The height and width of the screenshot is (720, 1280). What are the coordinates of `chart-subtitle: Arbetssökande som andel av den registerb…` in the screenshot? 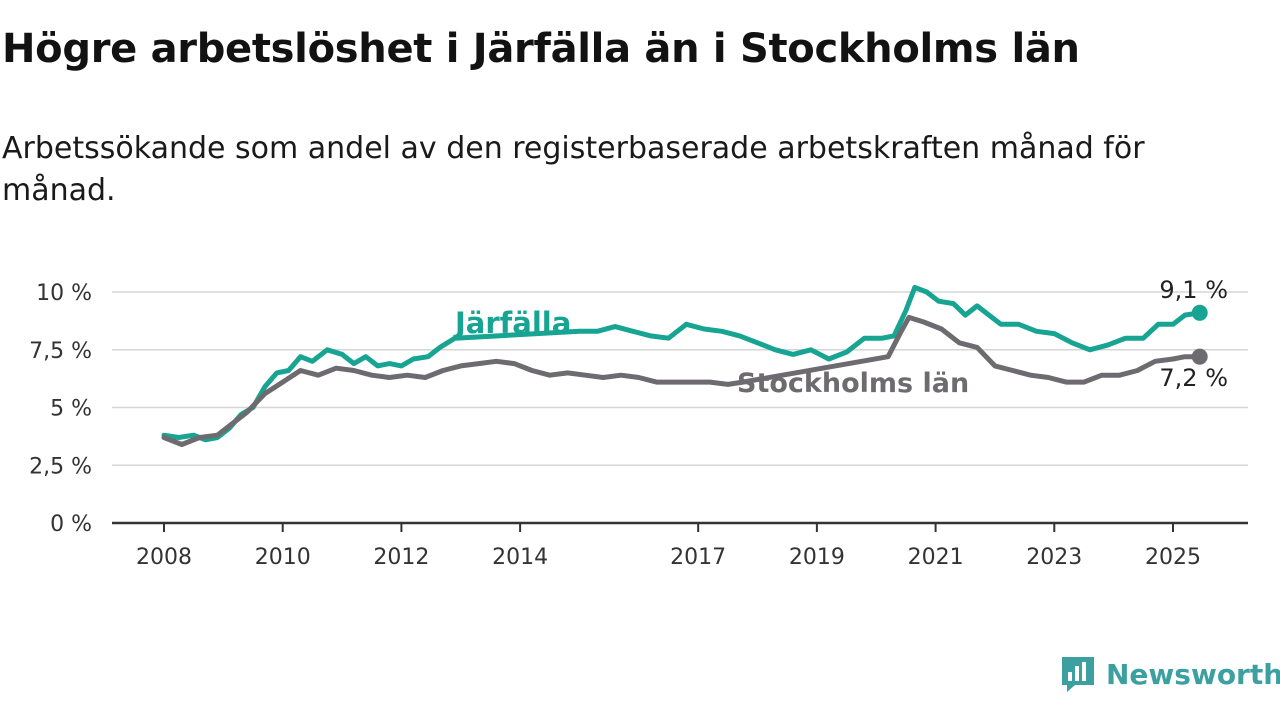 It's located at (573, 169).